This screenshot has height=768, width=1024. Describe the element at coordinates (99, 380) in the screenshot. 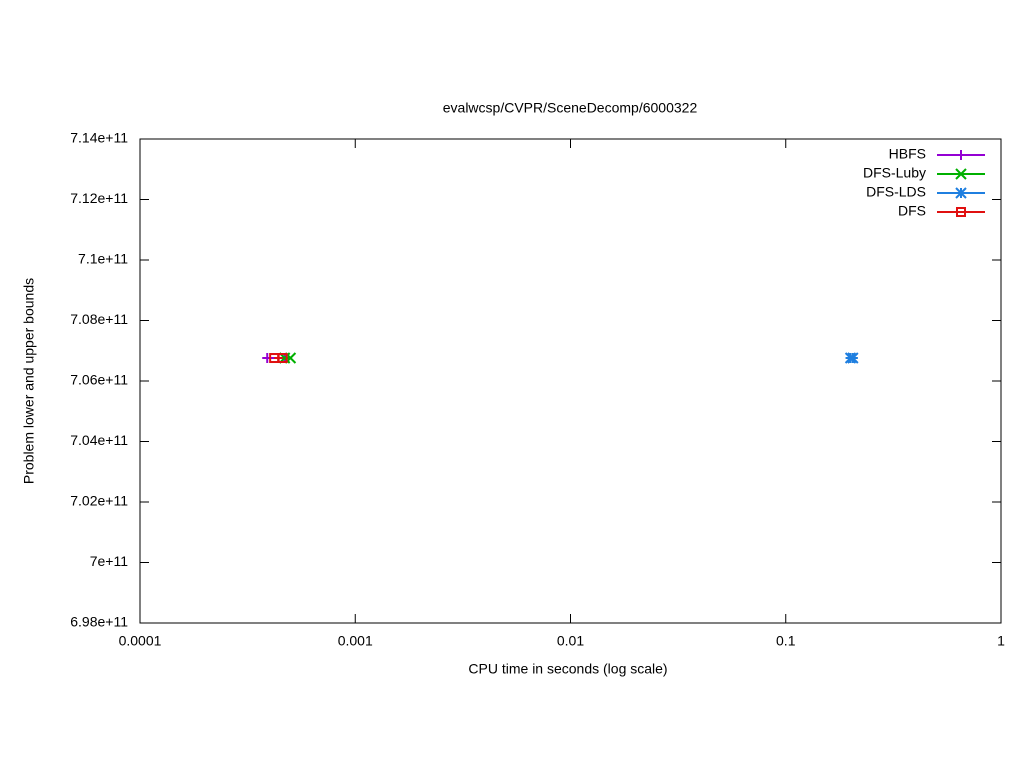

I see `y-tick-label: 7.06e+11` at that location.